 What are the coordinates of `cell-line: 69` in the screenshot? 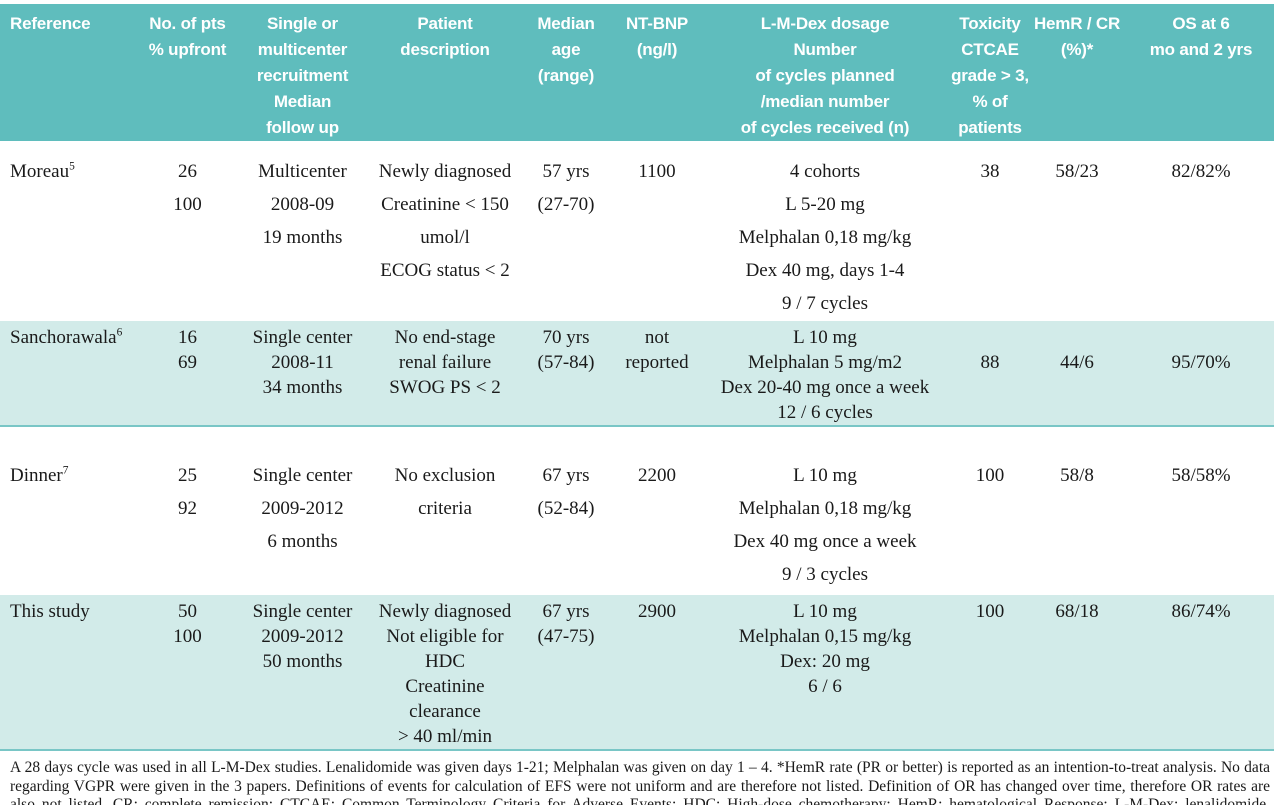 It's located at (187, 362).